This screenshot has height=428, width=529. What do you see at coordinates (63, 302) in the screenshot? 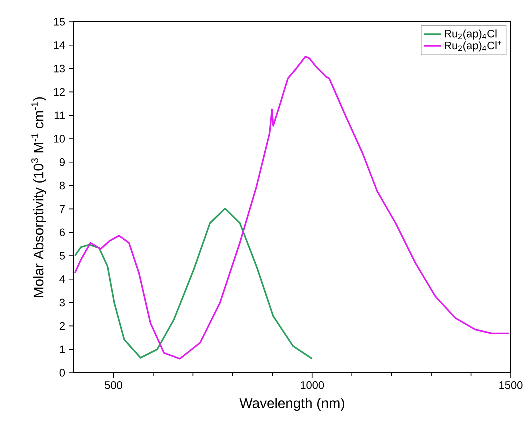
I see `y-tick-label: 3` at bounding box center [63, 302].